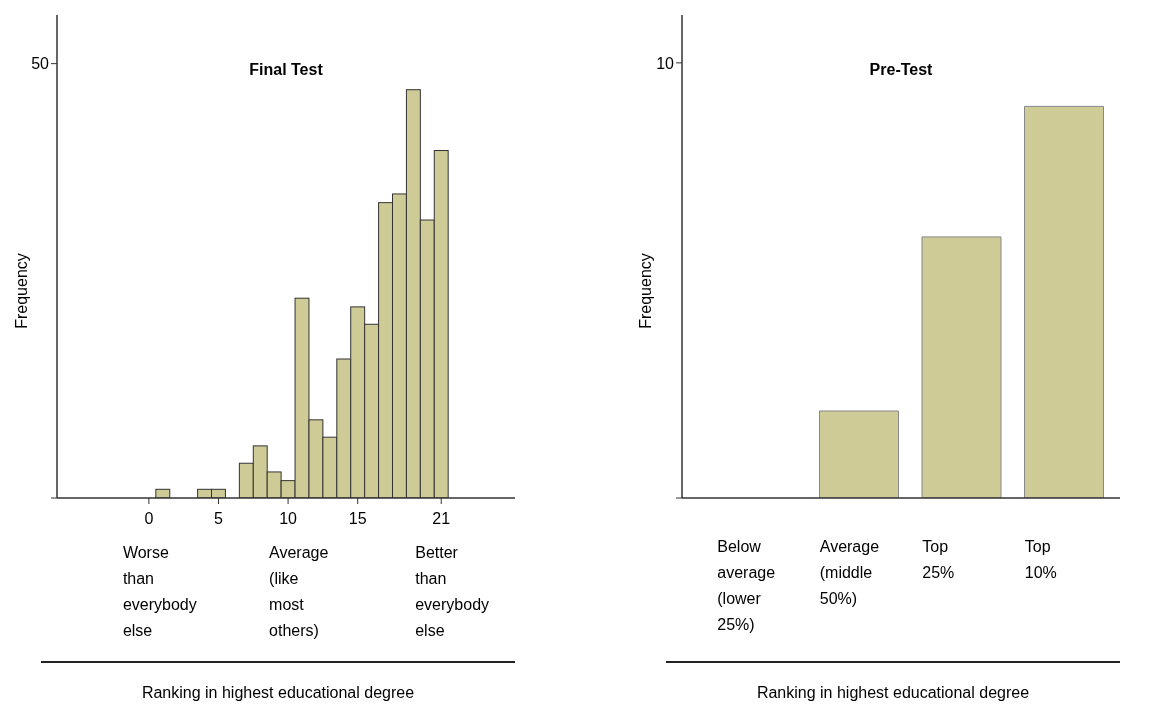 Image resolution: width=1151 pixels, height=708 pixels. Describe the element at coordinates (288, 518) in the screenshot. I see `x-tick-label: 10` at that location.